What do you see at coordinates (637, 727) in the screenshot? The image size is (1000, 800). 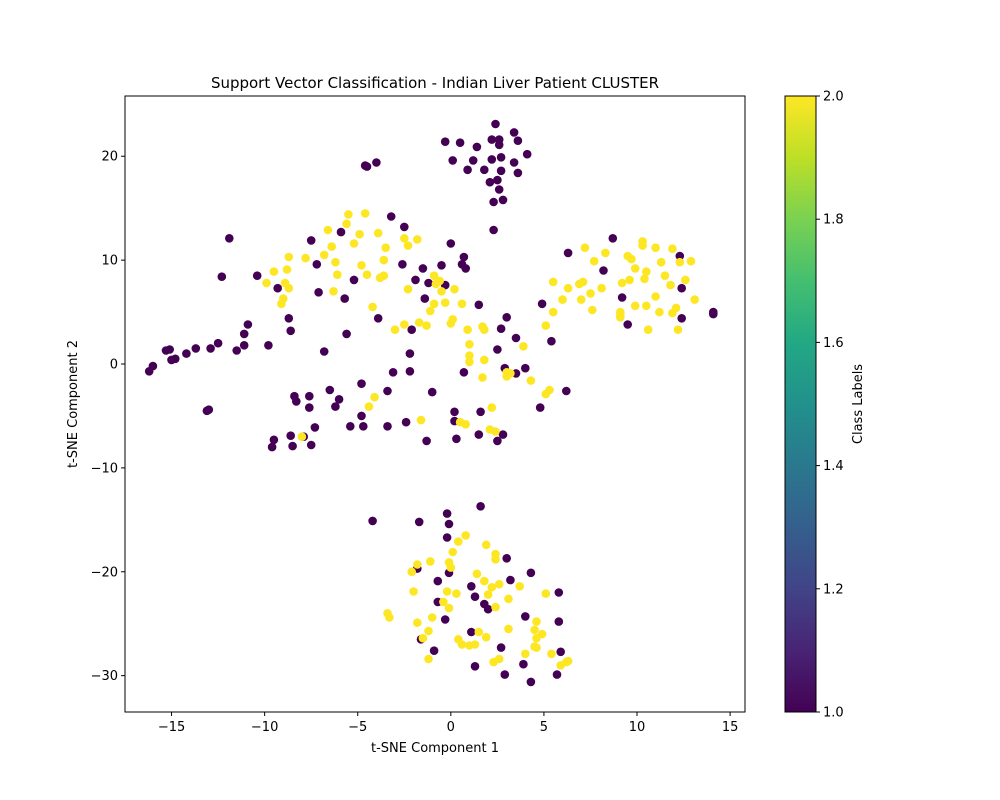 I see `x-tick-label: 10` at bounding box center [637, 727].